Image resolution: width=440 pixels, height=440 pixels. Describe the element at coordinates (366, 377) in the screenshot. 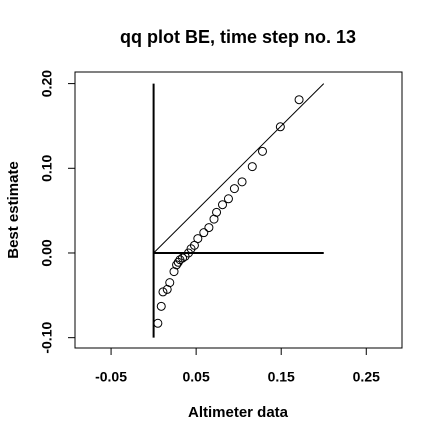

I see `x-tick-label: 0.25` at that location.